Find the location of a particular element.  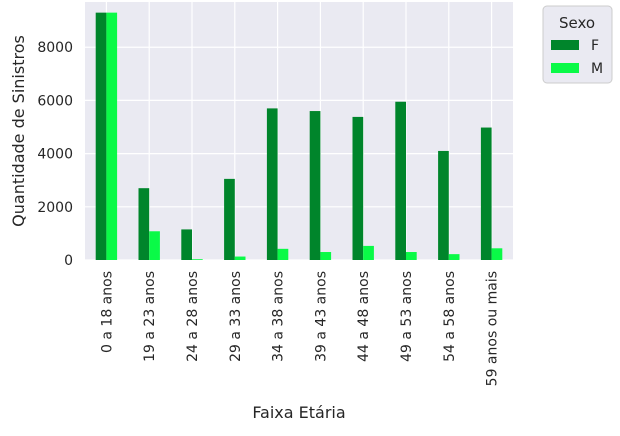

y-tick-label: 8000 is located at coordinates (55, 48).